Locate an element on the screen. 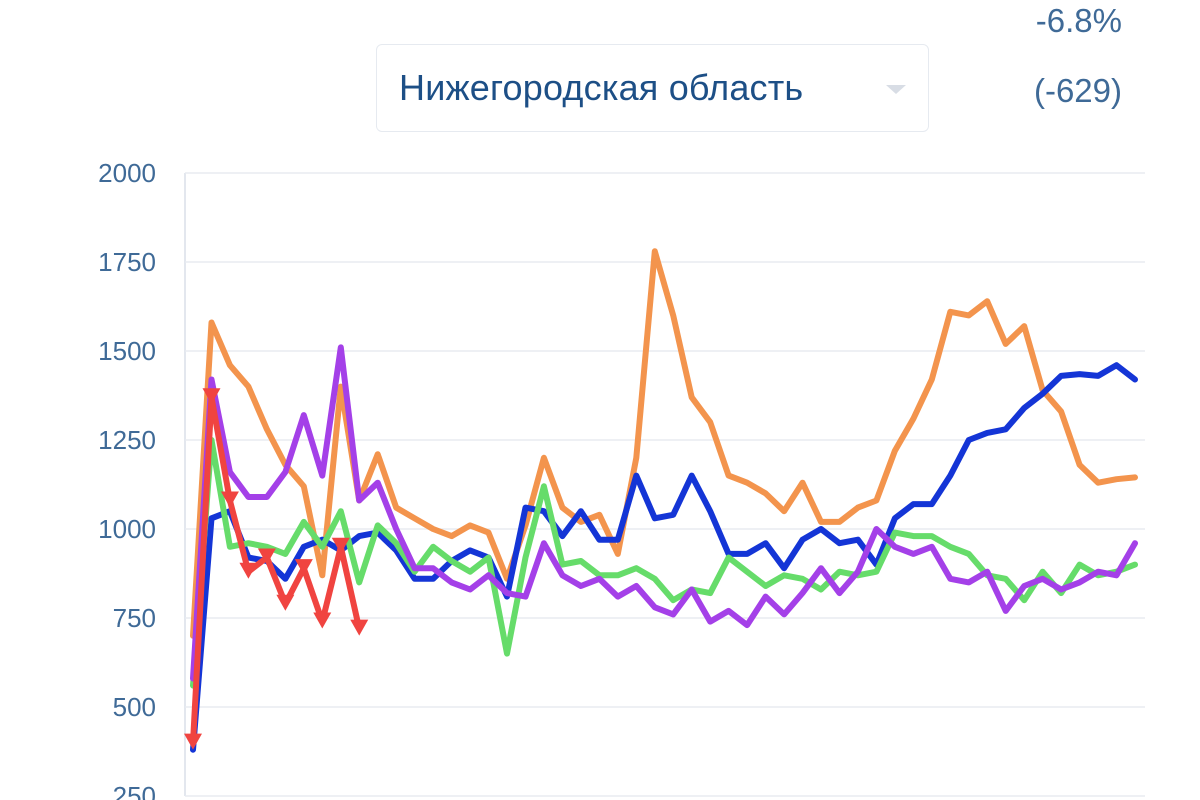 Image resolution: width=1200 pixels, height=800 pixels. change-percent: -6.8% is located at coordinates (1078, 20).